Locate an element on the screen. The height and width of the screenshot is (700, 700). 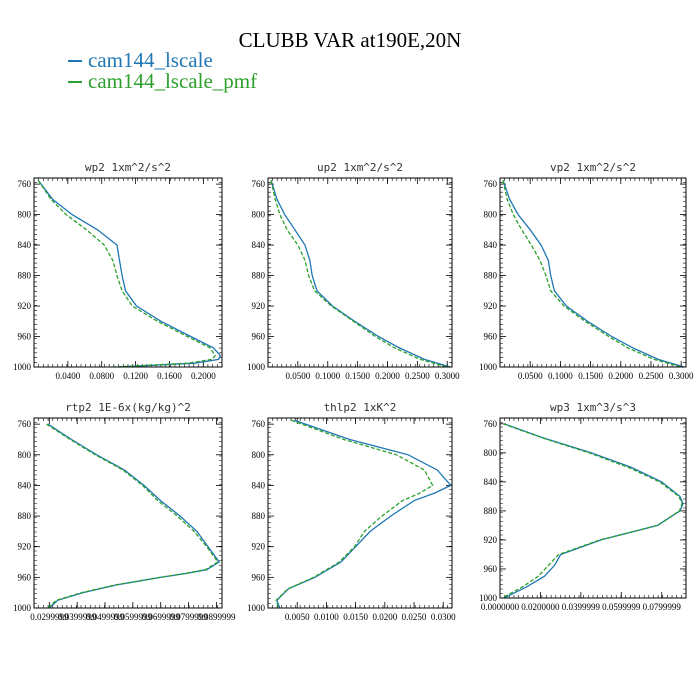
legend-label-lscale-pmf: cam144_lscale_pmf is located at coordinates (173, 81).